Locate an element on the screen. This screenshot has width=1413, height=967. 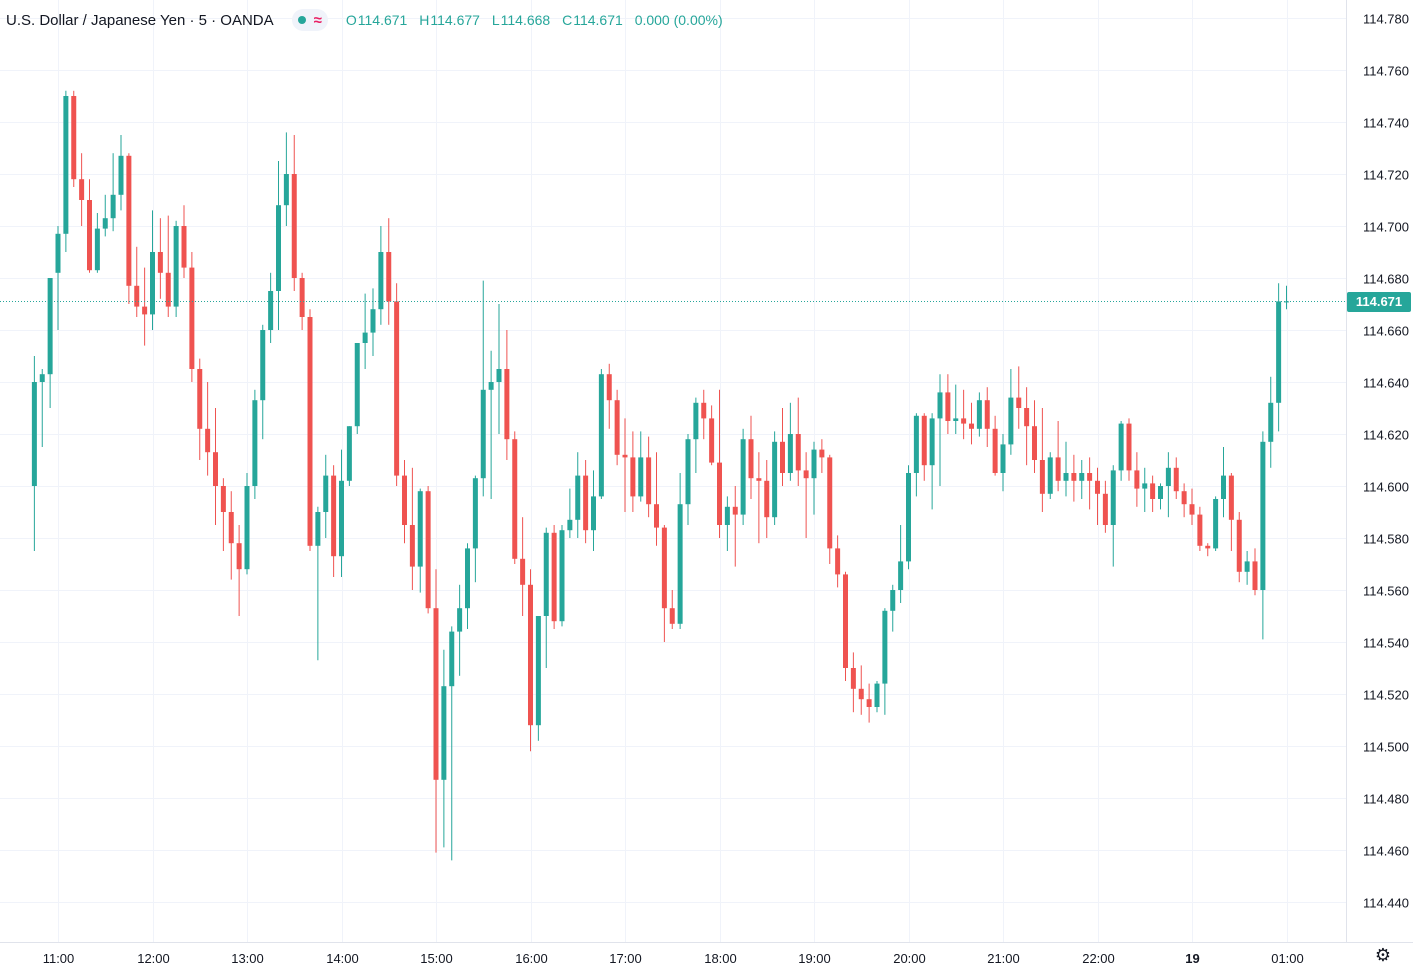
time-tick-label: 18:00 is located at coordinates (720, 958).